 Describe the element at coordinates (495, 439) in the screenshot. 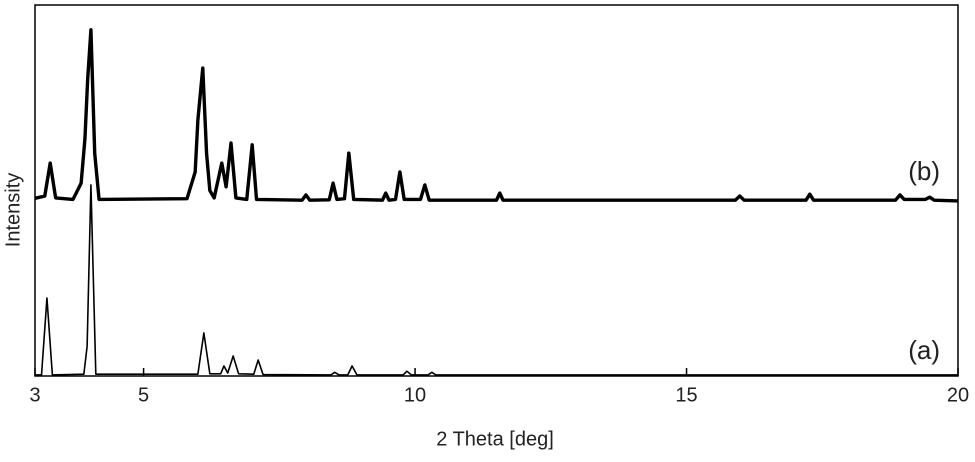

I see `x-axis-label: 2 Theta [deg]` at that location.